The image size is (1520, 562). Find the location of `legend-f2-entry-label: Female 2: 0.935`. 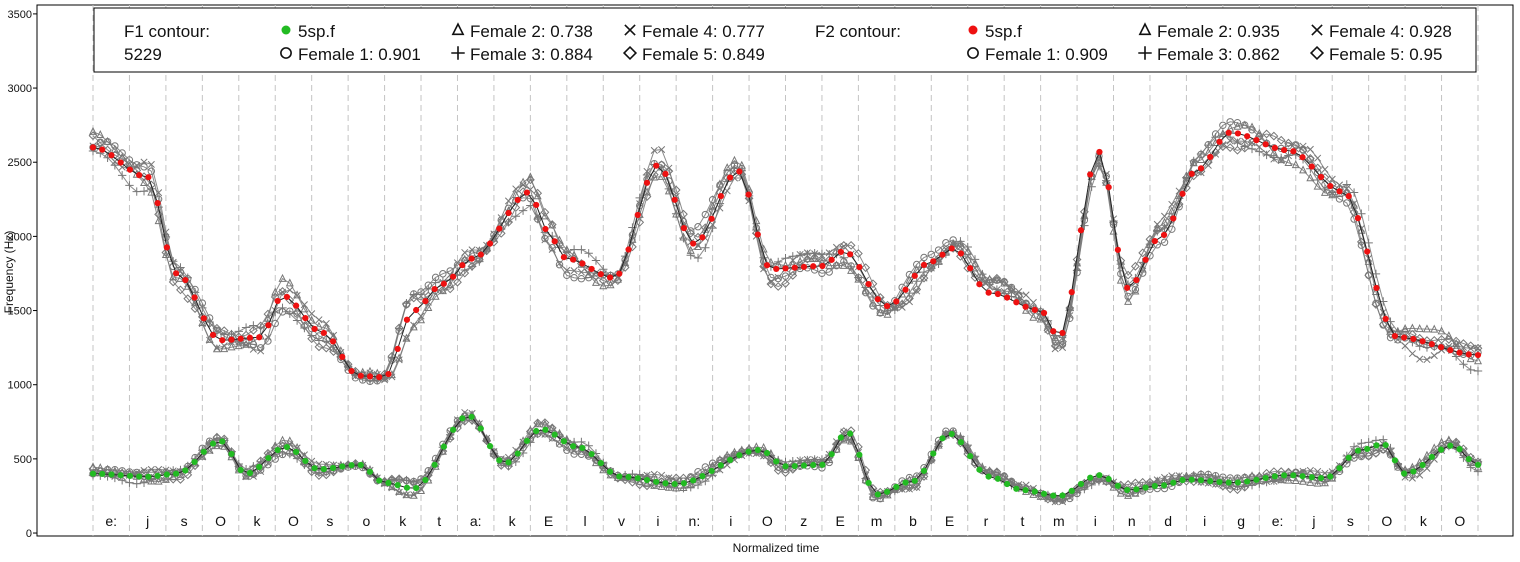

legend-f2-entry-label: Female 2: 0.935 is located at coordinates (1218, 31).